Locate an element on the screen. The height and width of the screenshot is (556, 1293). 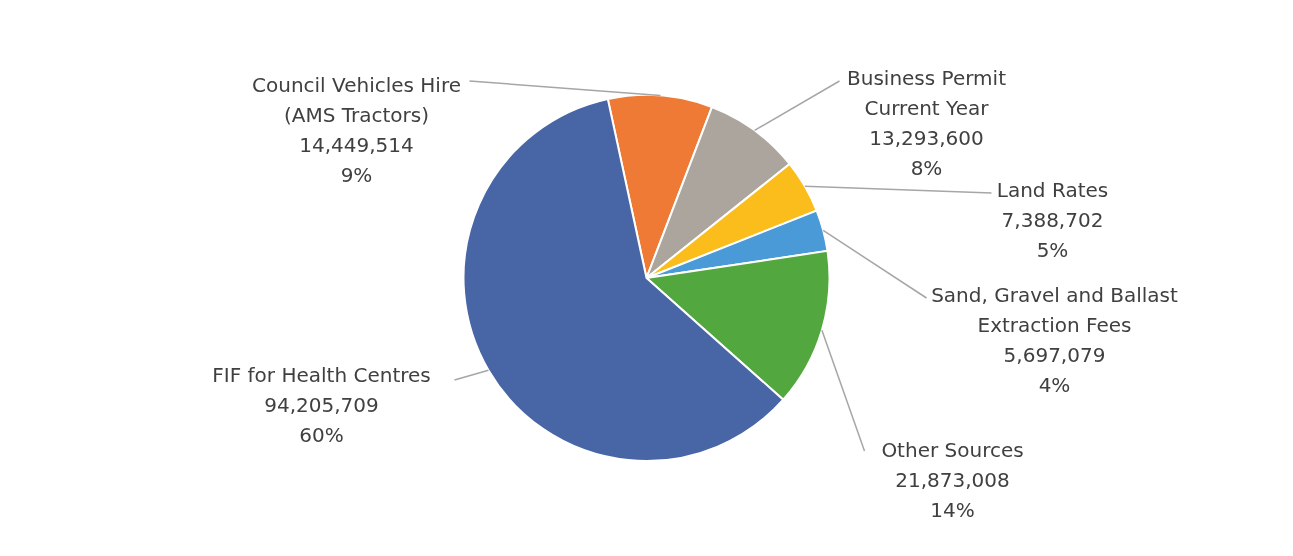
data-label: 7,388,702 5% is located at coordinates (1052, 235).